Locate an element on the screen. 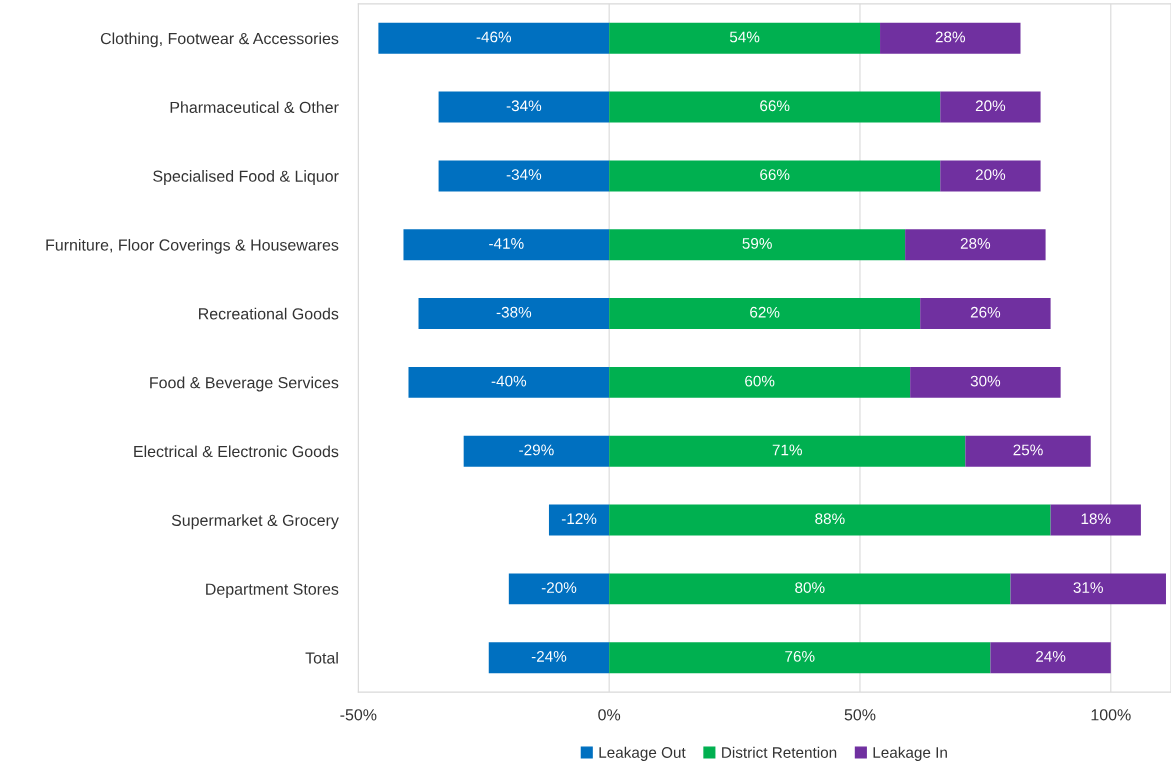 Image resolution: width=1171 pixels, height=769 pixels. data-label: 30% is located at coordinates (985, 381).